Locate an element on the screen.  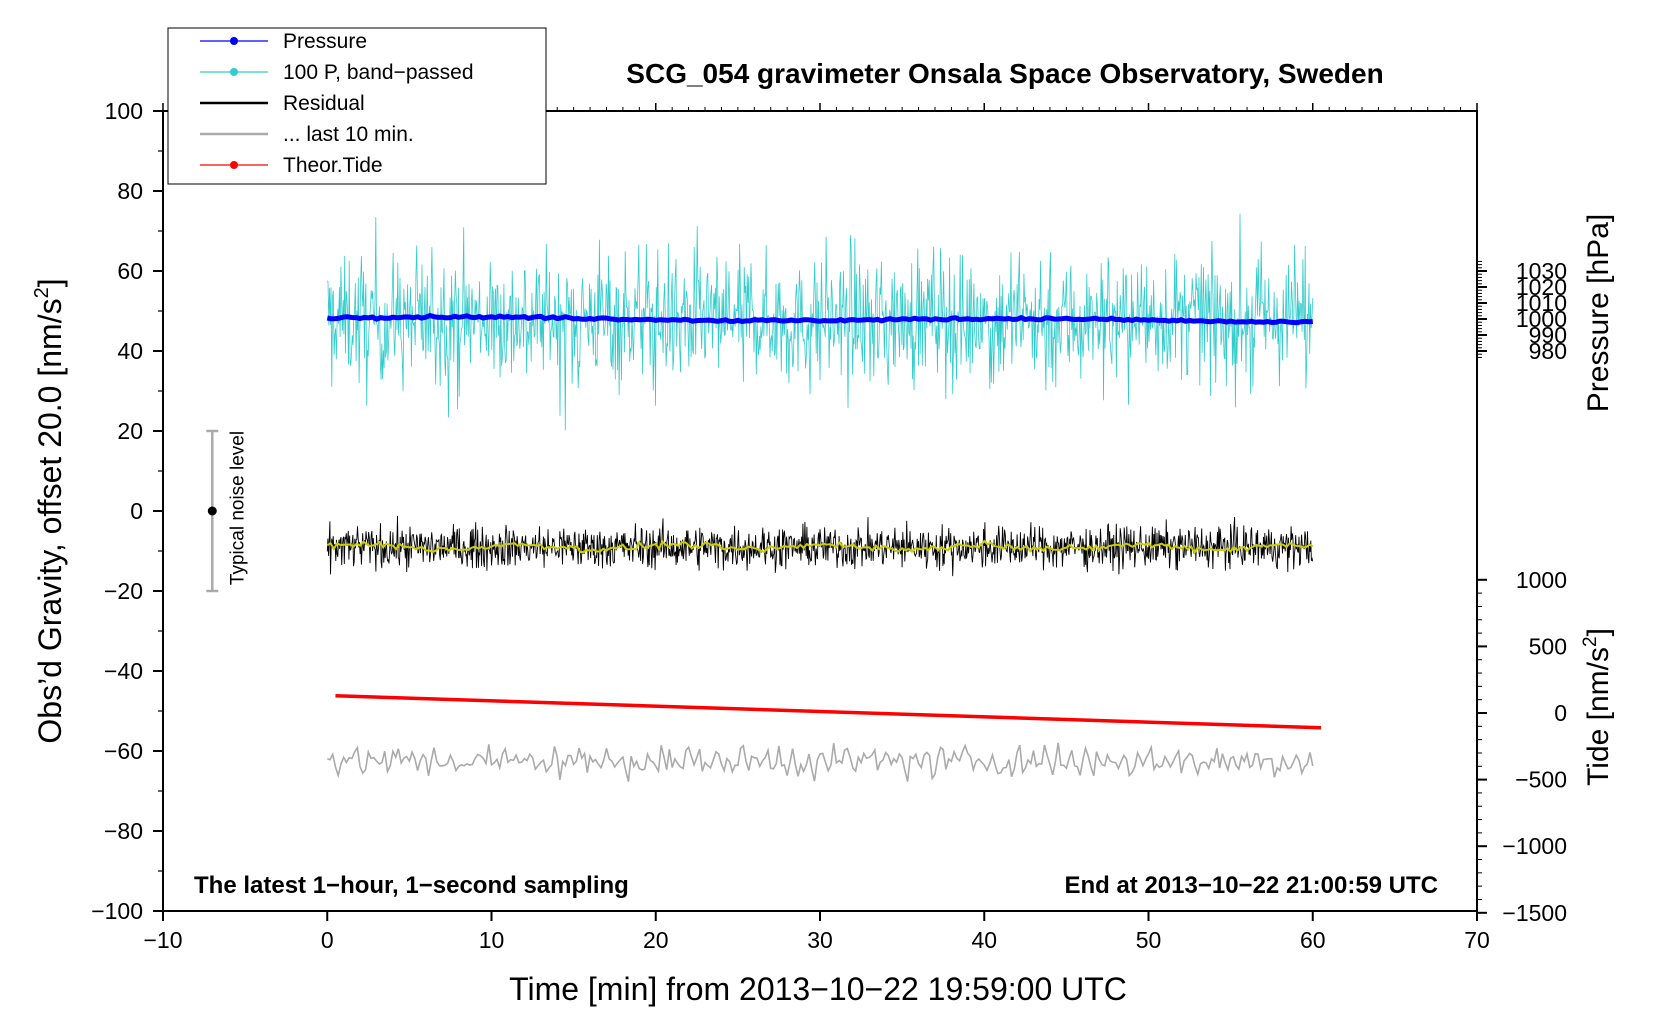
y-axis-title-left-sup: 2 is located at coordinates (42, 292).